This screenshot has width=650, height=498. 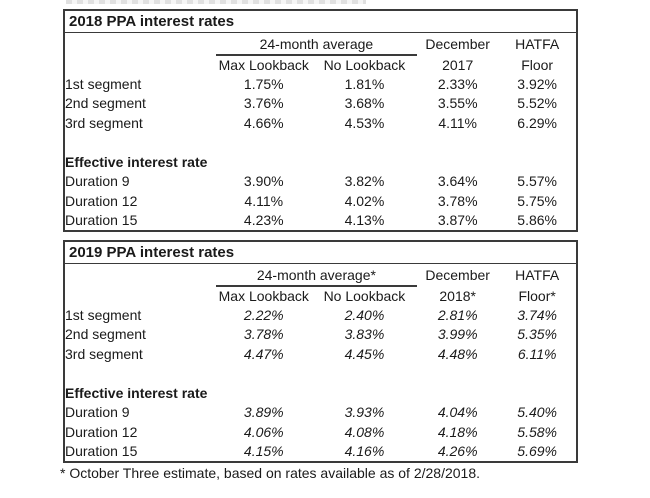 What do you see at coordinates (136, 392) in the screenshot?
I see `section-label: Effective interest rate` at bounding box center [136, 392].